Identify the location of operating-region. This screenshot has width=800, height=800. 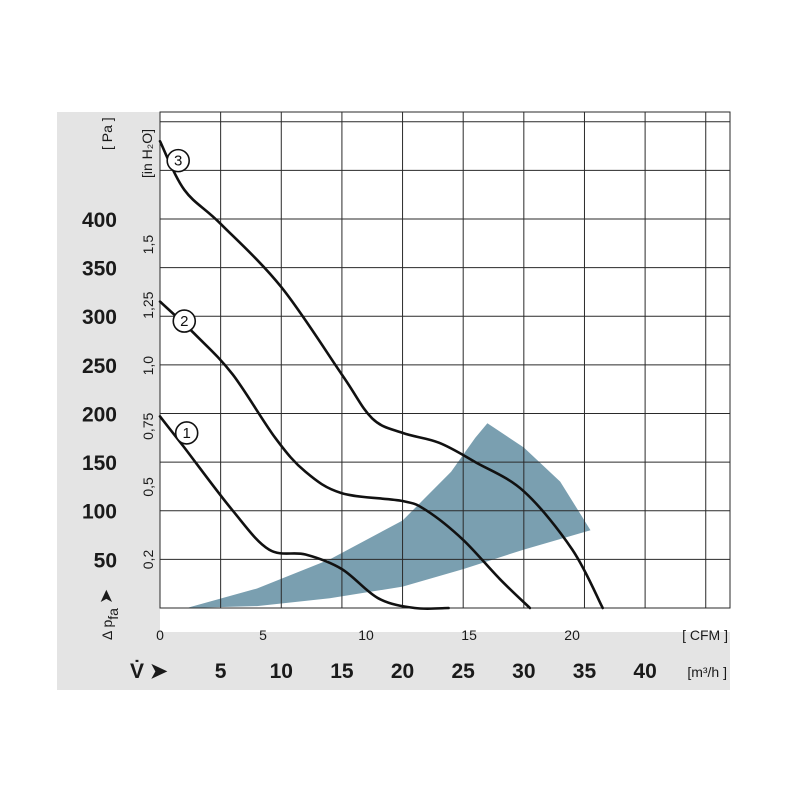
(388, 515).